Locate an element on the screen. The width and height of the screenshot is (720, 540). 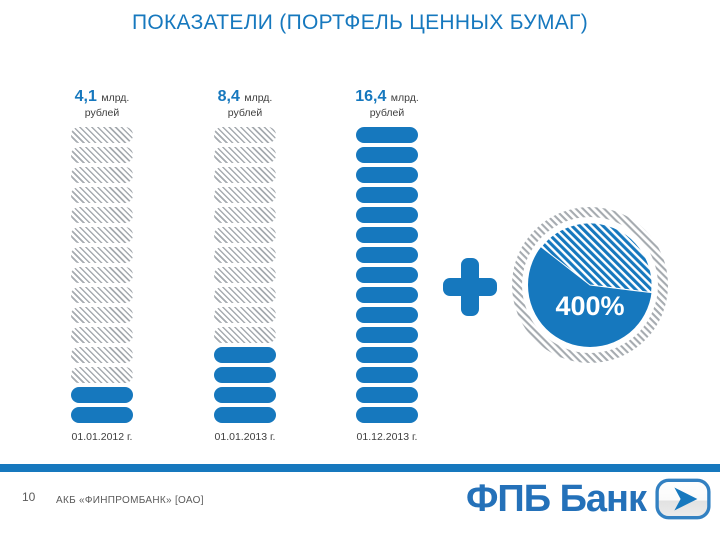
bar-value-label: 4,1 млрд. рублей is located at coordinates (102, 104).